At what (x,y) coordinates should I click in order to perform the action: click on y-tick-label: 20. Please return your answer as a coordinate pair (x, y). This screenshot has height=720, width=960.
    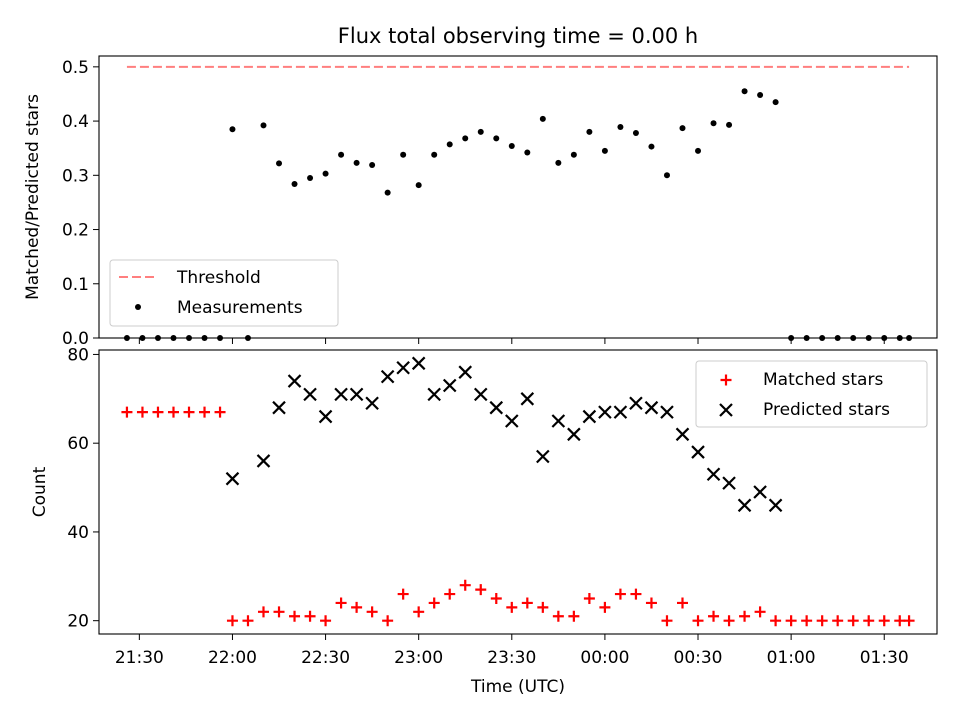
    Looking at the image, I should click on (78, 622).